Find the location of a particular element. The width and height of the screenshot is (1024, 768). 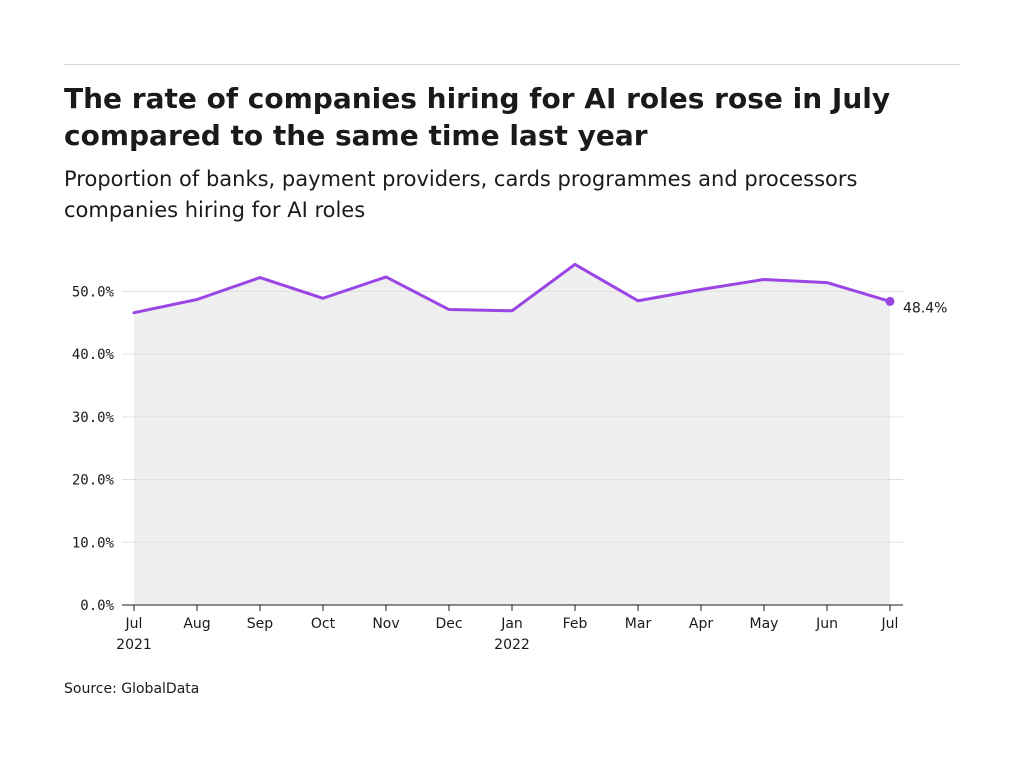

x-tick-label-year: 2022 is located at coordinates (512, 645).